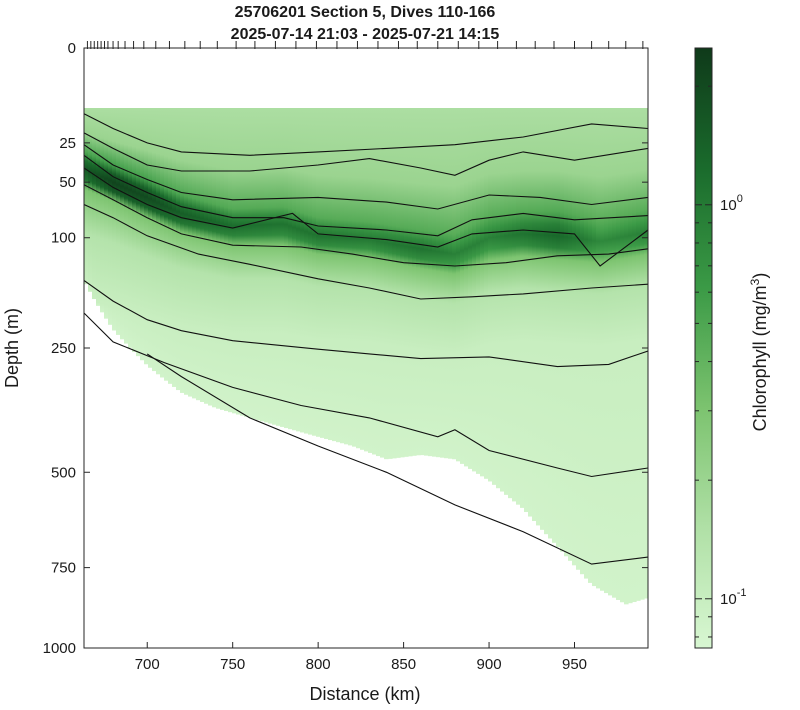 This screenshot has height=710, width=800. I want to click on x-tick-label: 800, so click(318, 664).